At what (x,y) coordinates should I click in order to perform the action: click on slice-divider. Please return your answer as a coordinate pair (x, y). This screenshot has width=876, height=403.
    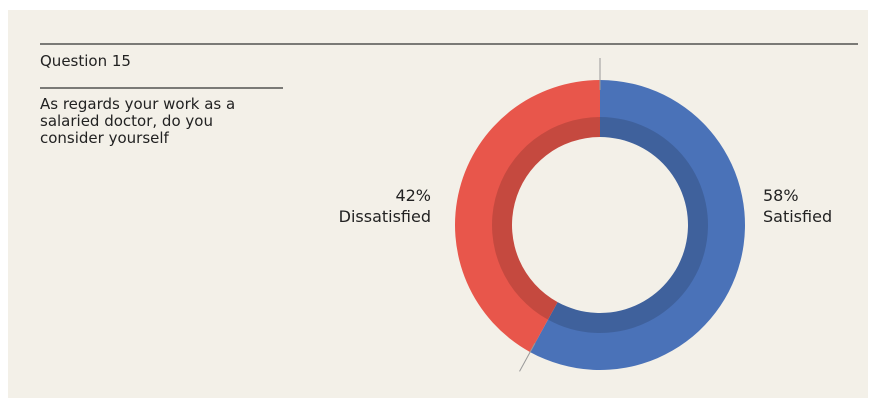
    Looking at the image, I should click on (527, 357).